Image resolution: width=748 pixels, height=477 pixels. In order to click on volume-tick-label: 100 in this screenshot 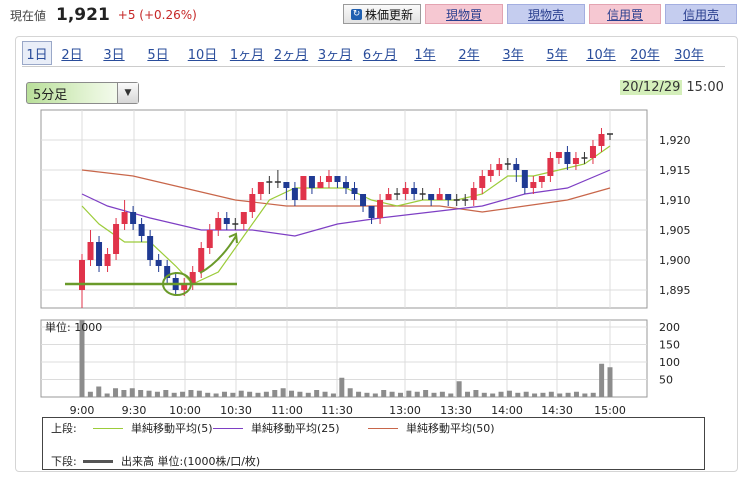, I will do `click(669, 362)`.